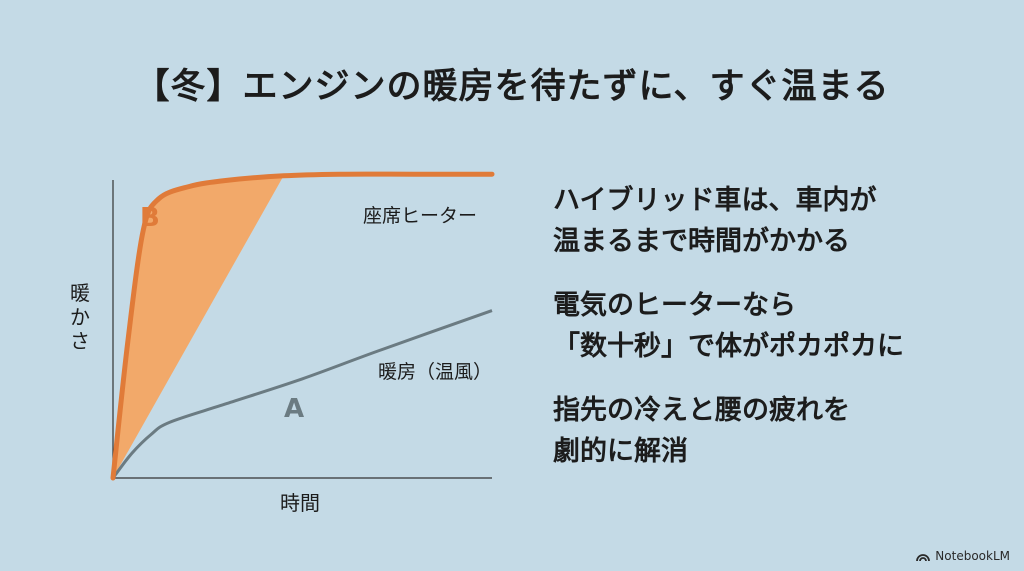 The height and width of the screenshot is (571, 1024). Describe the element at coordinates (294, 409) in the screenshot. I see `series-letter-a: A` at that location.